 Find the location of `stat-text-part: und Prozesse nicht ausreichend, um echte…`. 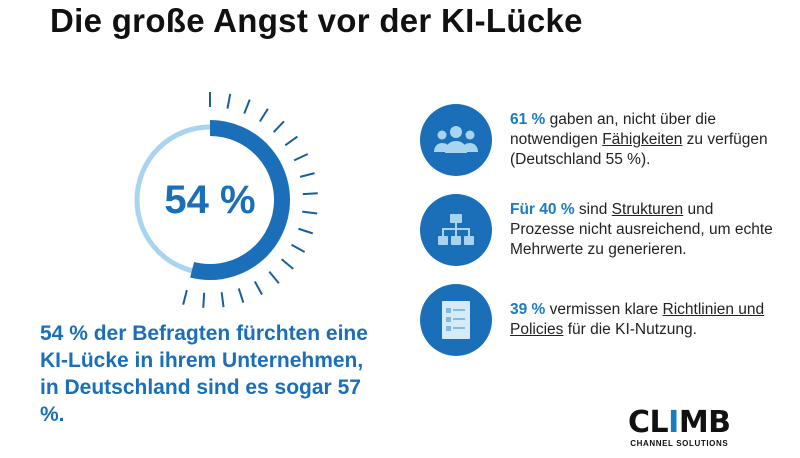

stat-text-part: und Prozesse nicht ausreichend, um echte… is located at coordinates (641, 229).